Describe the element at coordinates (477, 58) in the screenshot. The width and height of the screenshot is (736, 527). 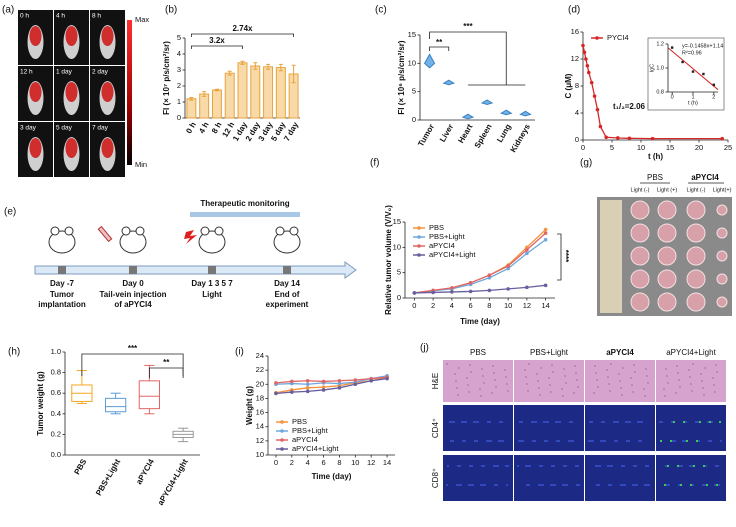
I see `bracket` at that location.